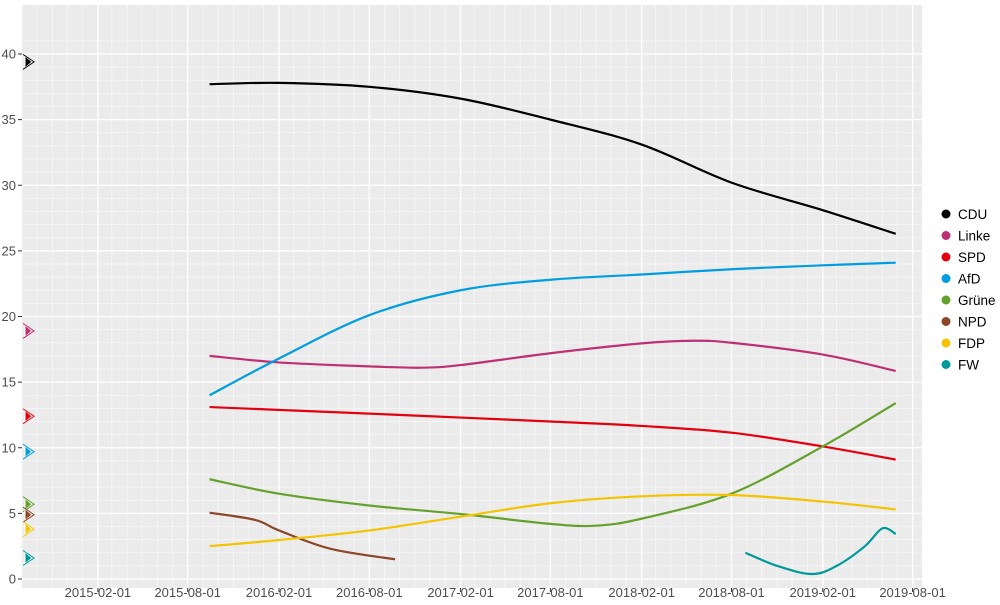 Image resolution: width=1000 pixels, height=605 pixels. I want to click on series-line-fdp, so click(552, 520).